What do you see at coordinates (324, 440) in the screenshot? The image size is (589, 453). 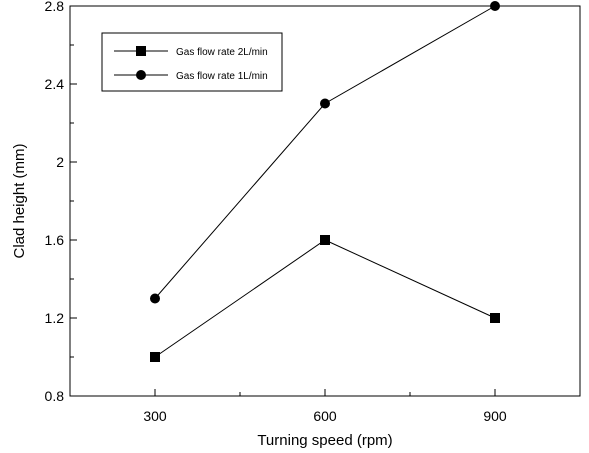 I see `x-axis-title: Turning speed (rpm)` at bounding box center [324, 440].